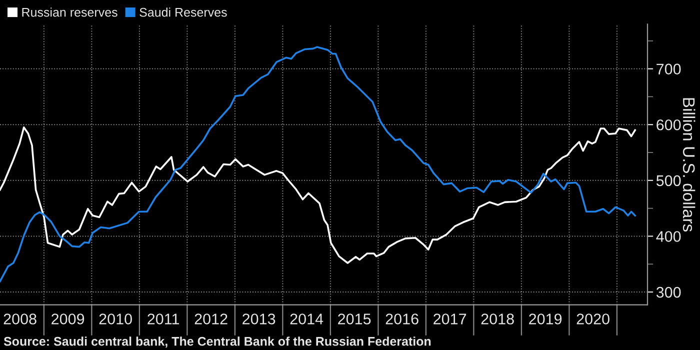 Image resolution: width=700 pixels, height=350 pixels. I want to click on legend-label: Russian reserves, so click(70, 12).